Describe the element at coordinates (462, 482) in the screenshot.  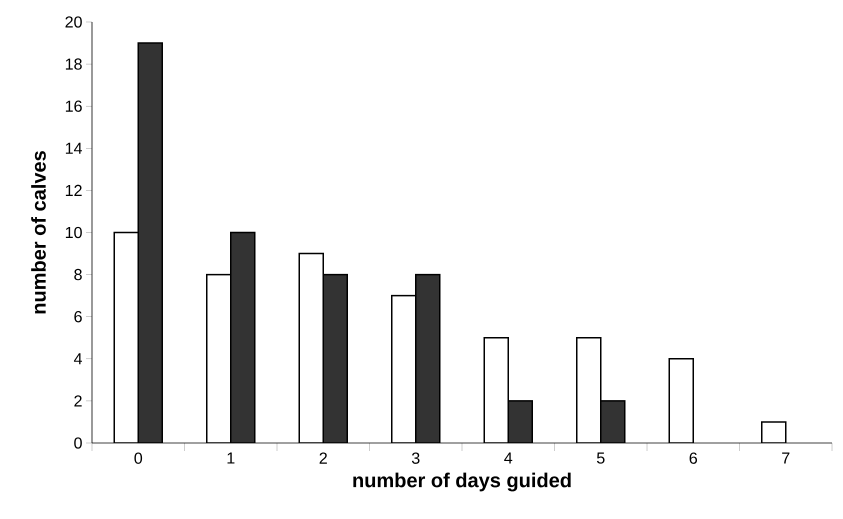
I see `x-axis-title: number of days guided` at that location.